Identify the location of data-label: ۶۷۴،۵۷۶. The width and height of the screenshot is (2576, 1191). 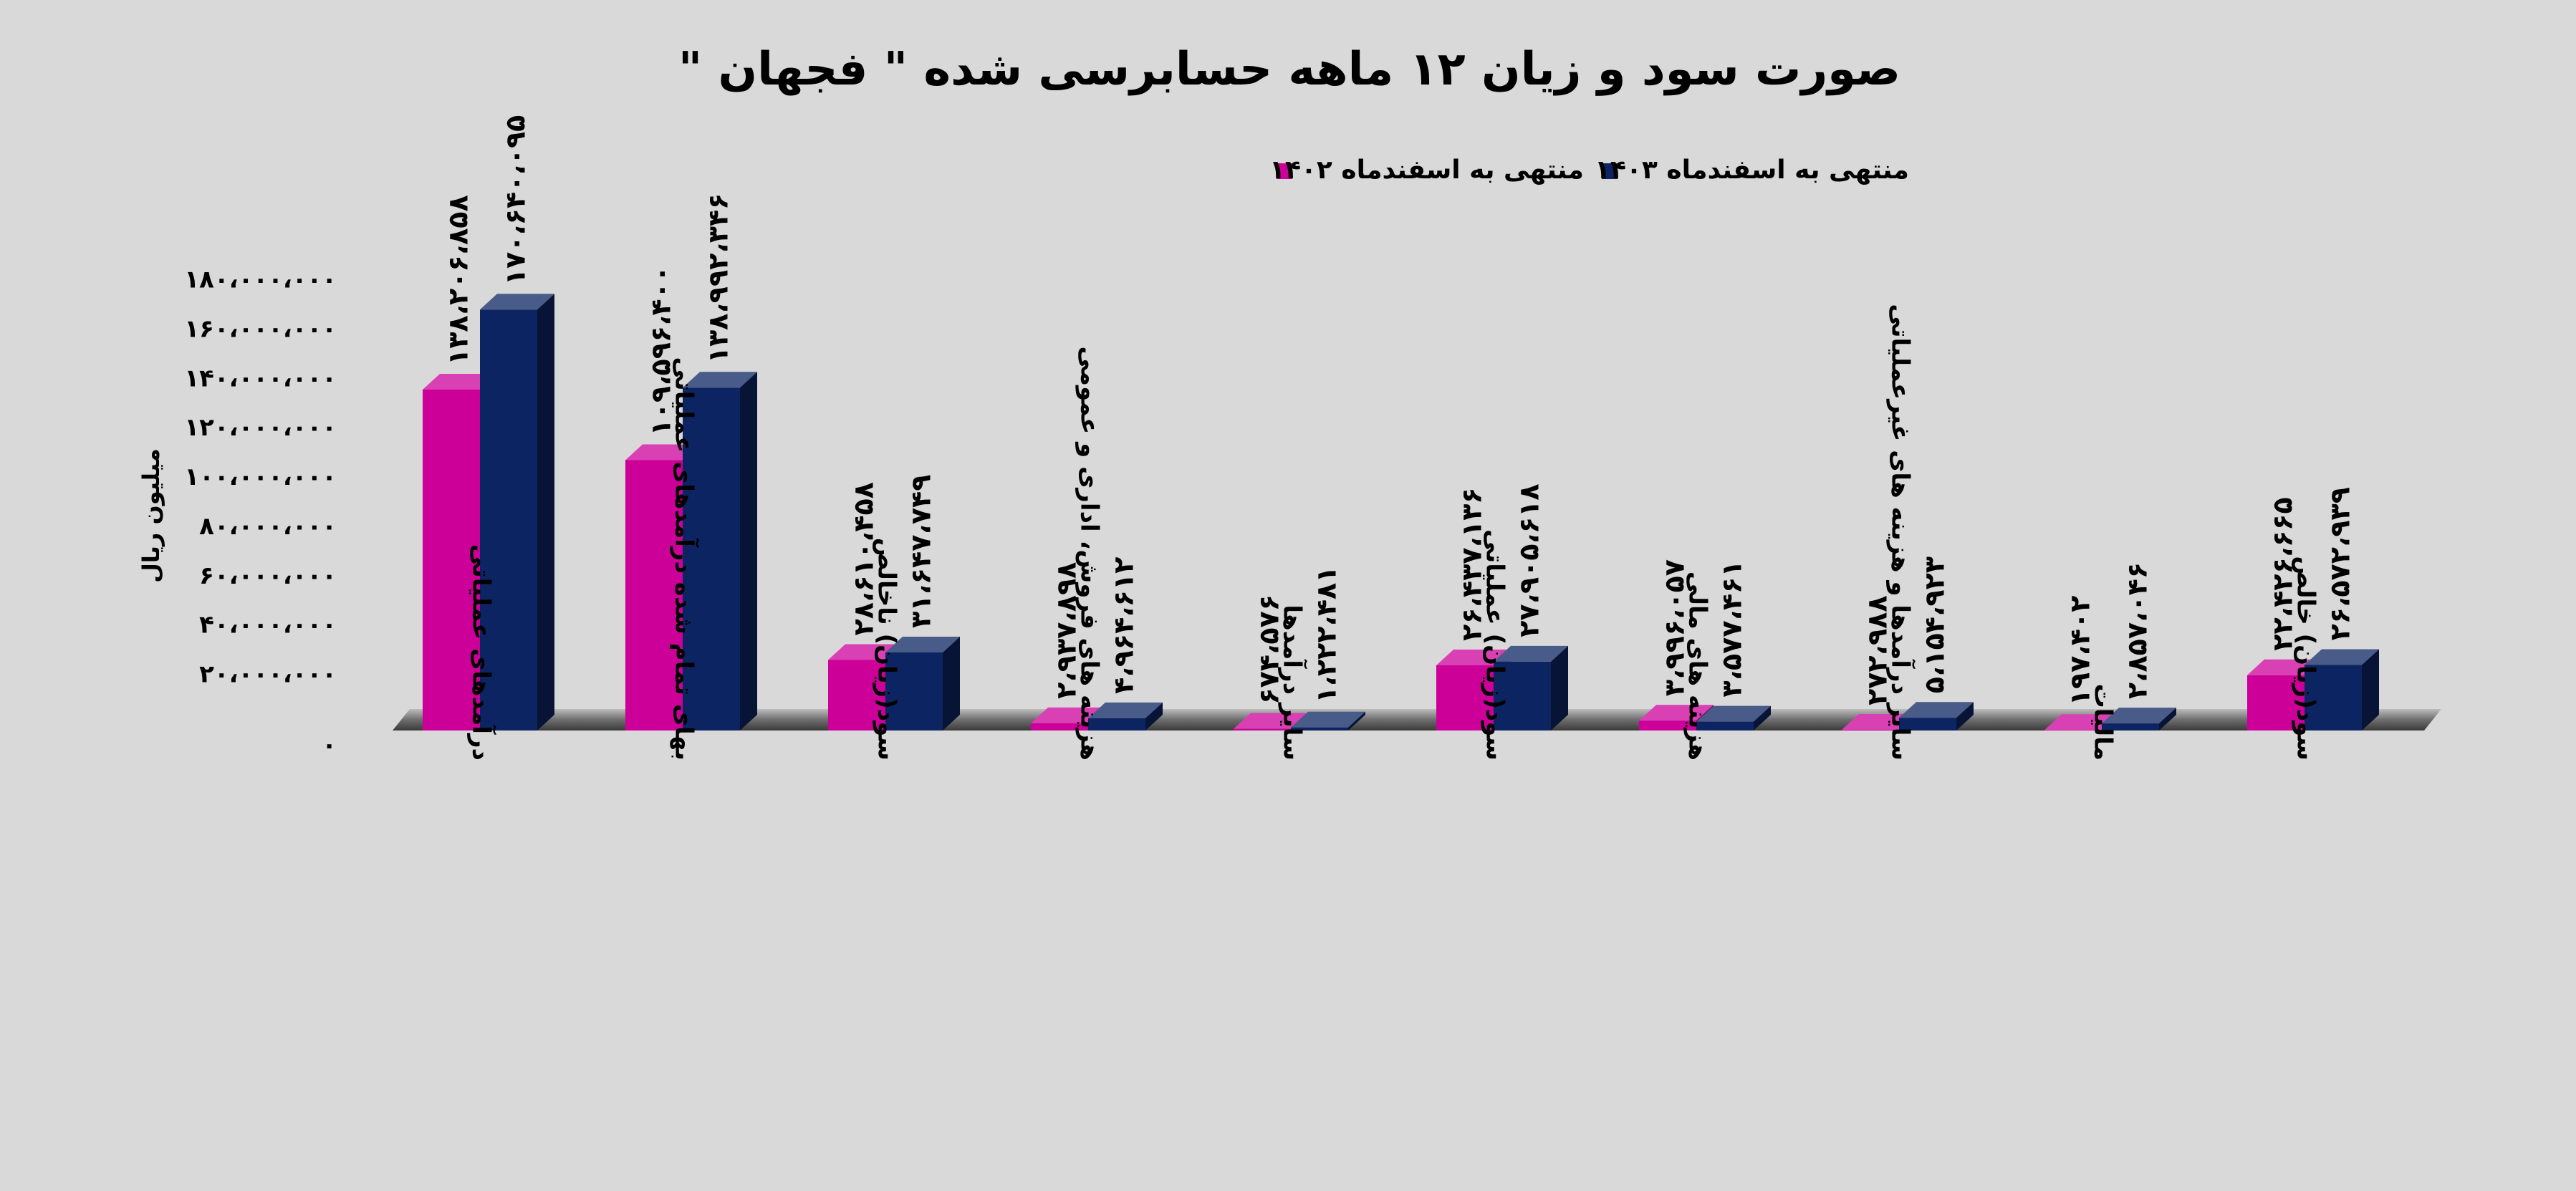
(1269, 649).